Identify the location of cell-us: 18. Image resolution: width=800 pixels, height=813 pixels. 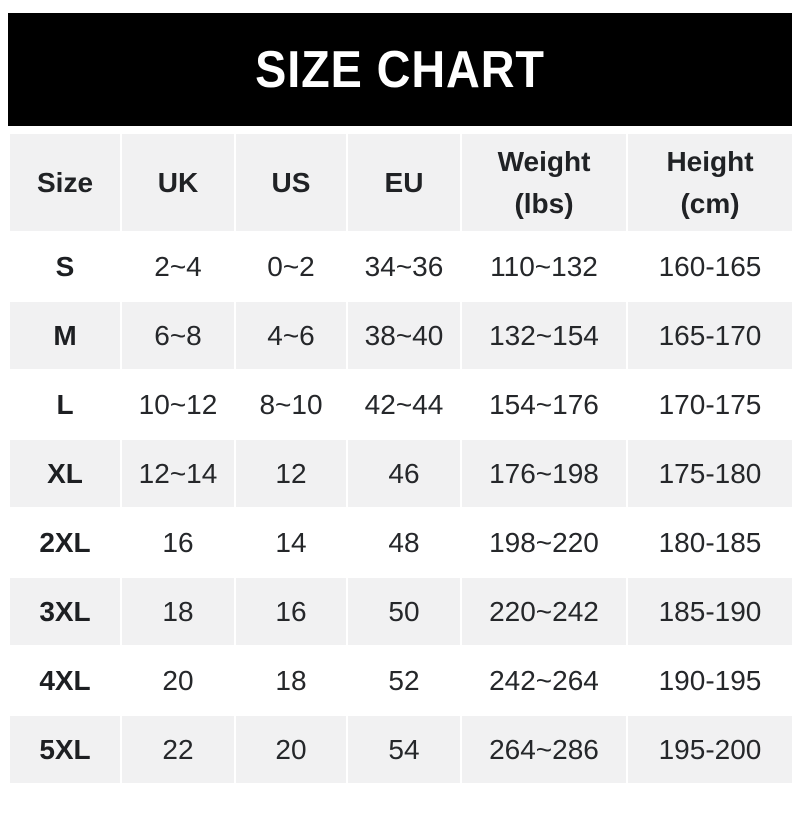
(291, 680).